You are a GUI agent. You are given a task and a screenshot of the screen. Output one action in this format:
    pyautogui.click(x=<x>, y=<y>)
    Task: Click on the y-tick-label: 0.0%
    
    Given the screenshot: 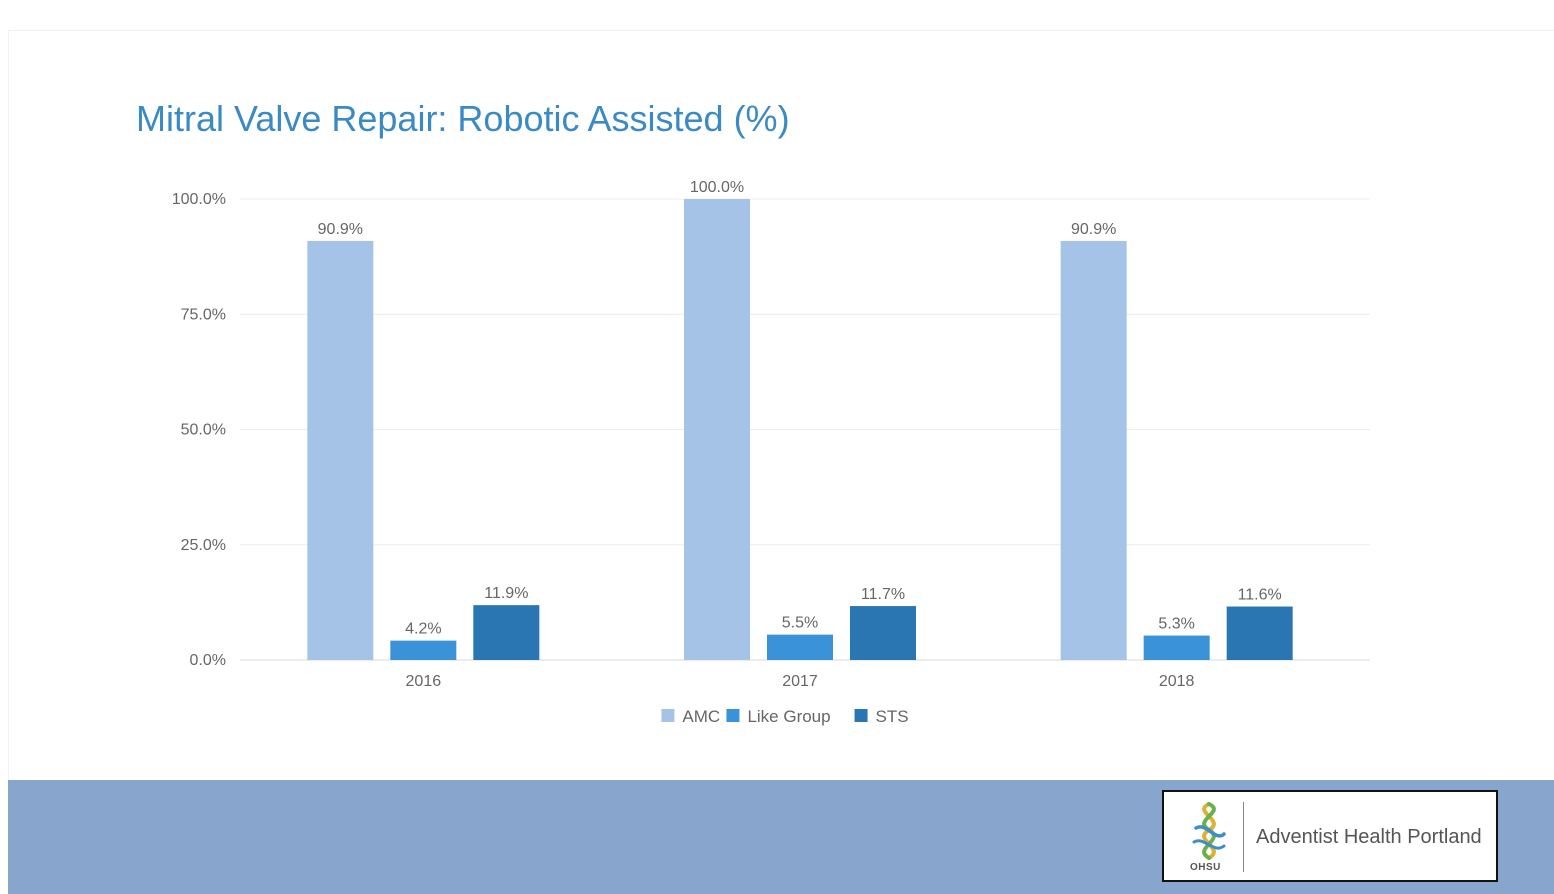 What is the action you would take?
    pyautogui.click(x=208, y=660)
    